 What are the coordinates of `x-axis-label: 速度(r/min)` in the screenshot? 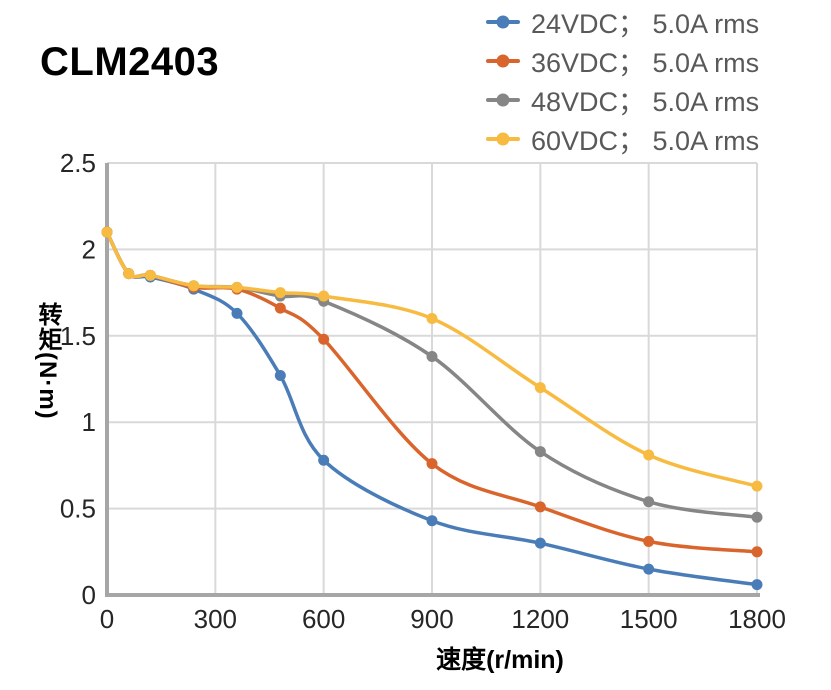 It's located at (500, 660).